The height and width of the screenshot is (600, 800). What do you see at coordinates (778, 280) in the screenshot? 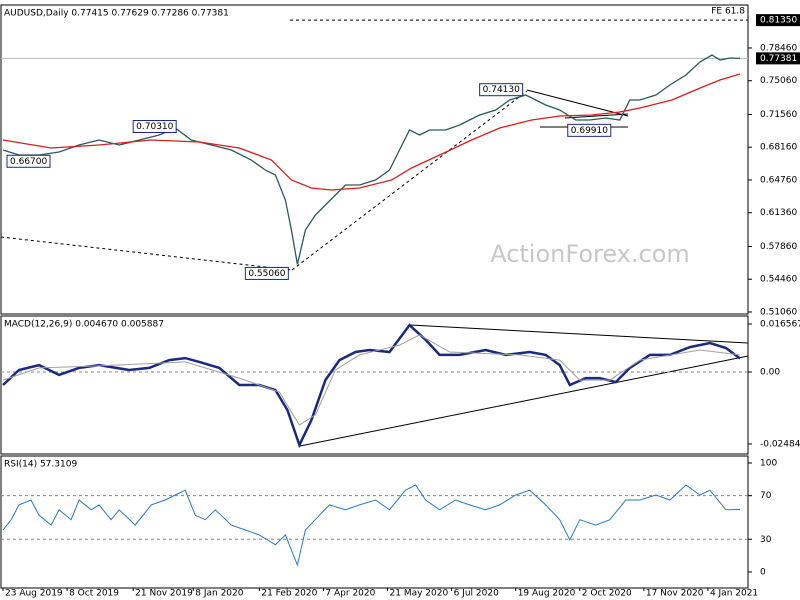
I see `y-tick-label: 0.54460` at bounding box center [778, 280].